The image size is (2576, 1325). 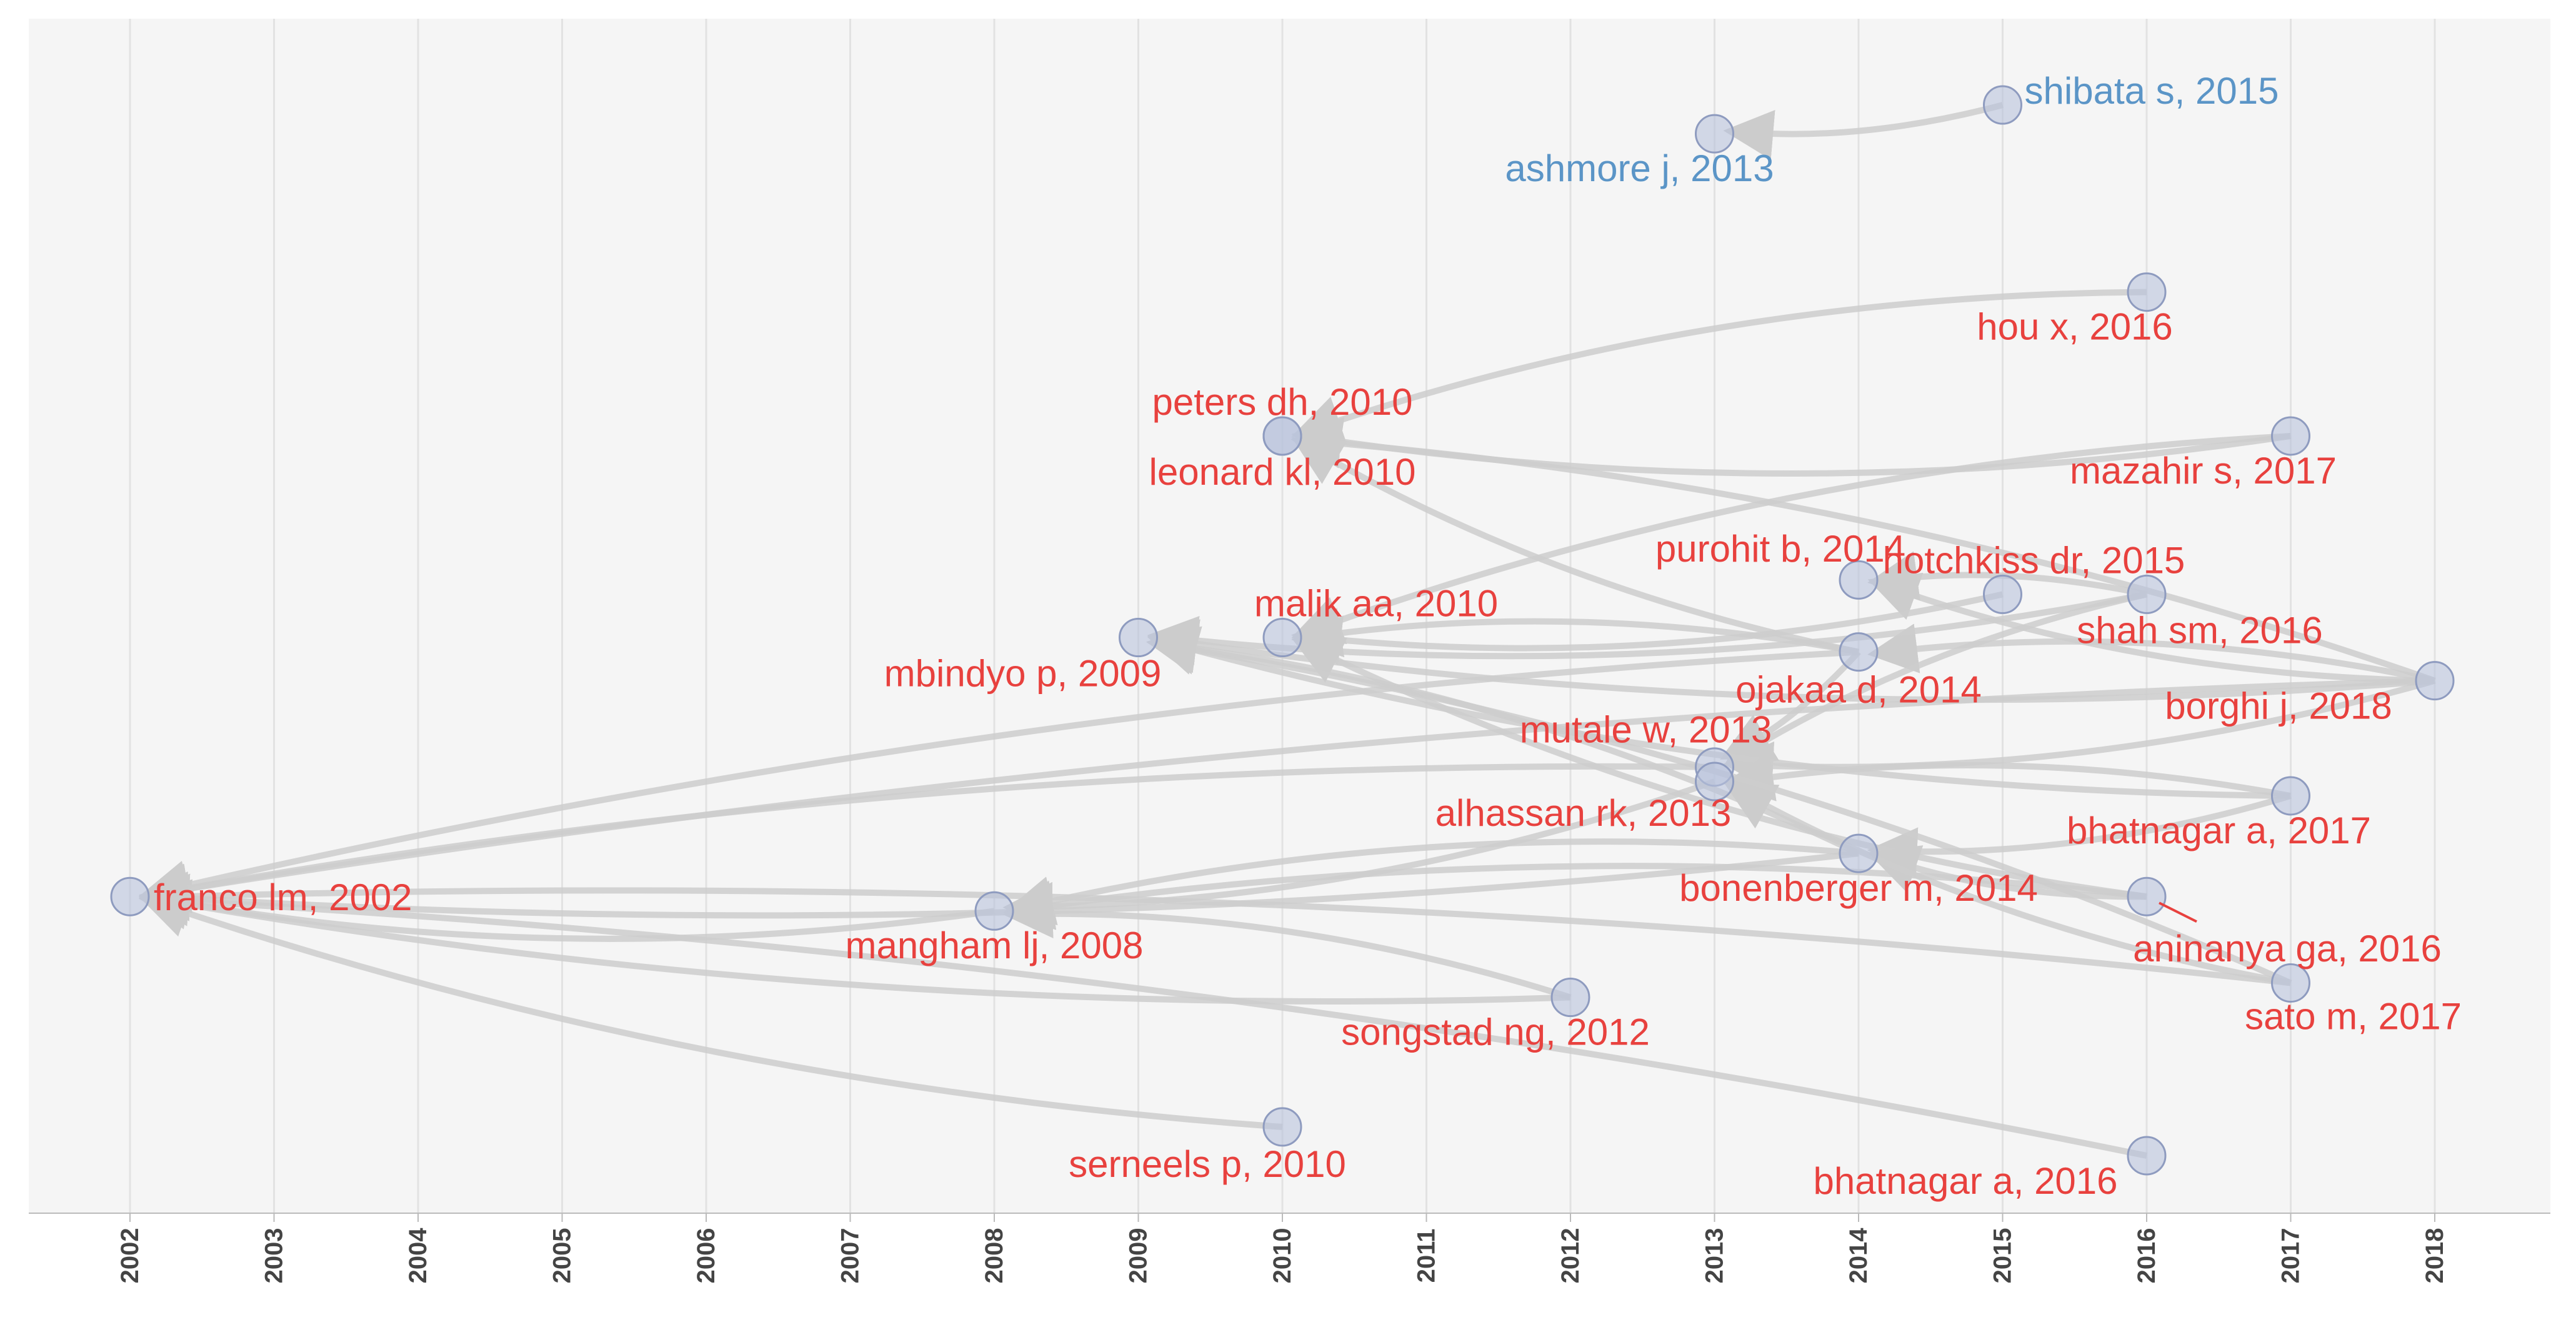 What do you see at coordinates (2203, 471) in the screenshot?
I see `label-mazahir_2017: mazahir s, 2017` at bounding box center [2203, 471].